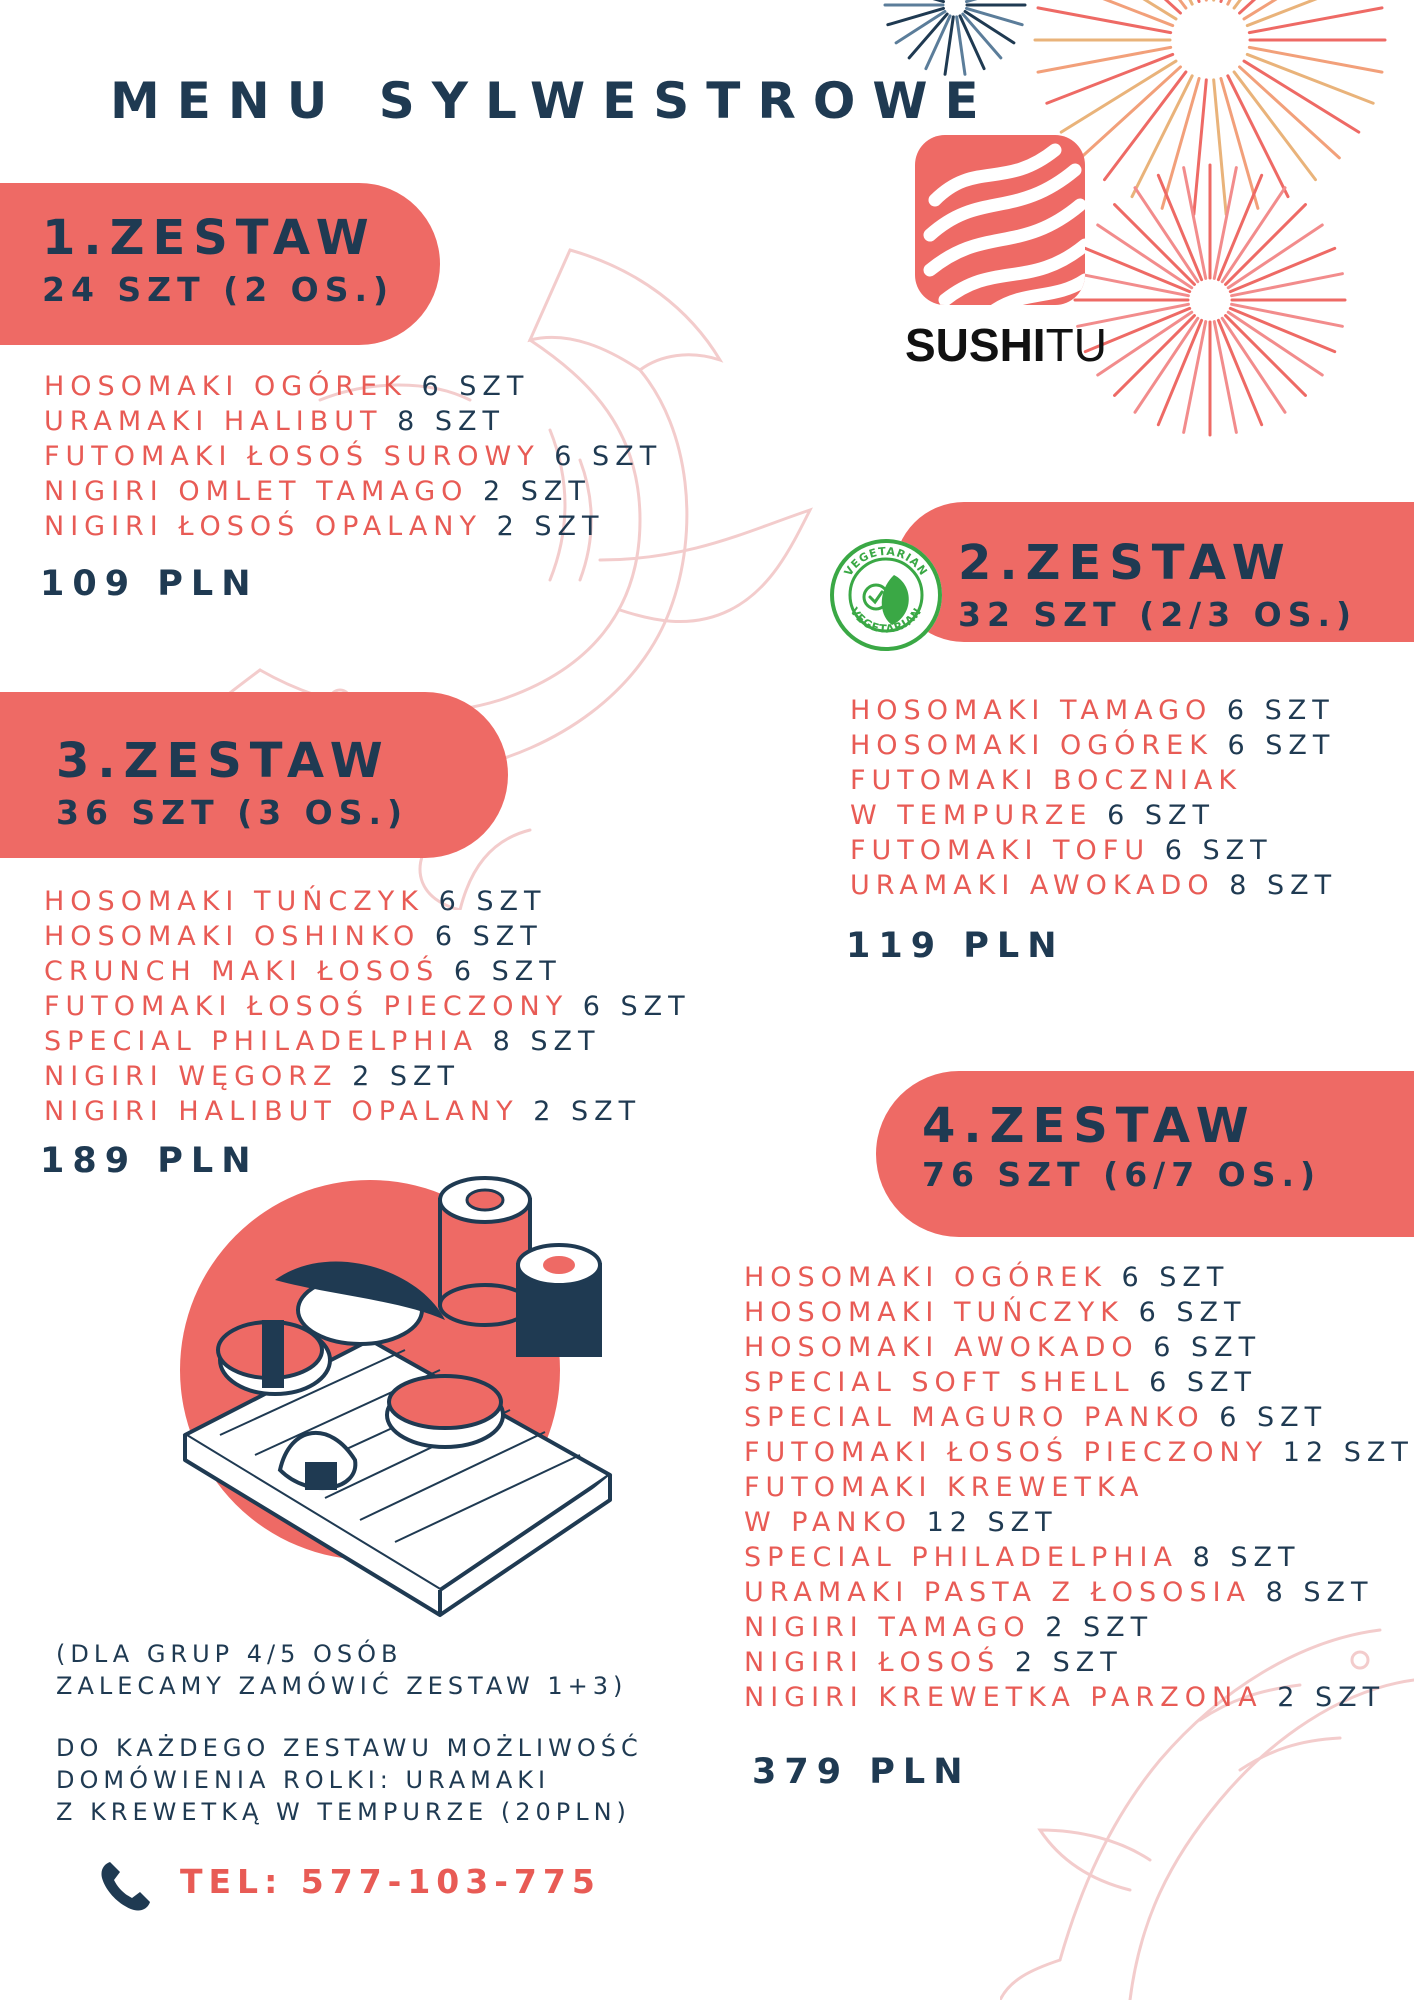  What do you see at coordinates (149, 1161) in the screenshot?
I see `set-3-price: 189 PLN` at bounding box center [149, 1161].